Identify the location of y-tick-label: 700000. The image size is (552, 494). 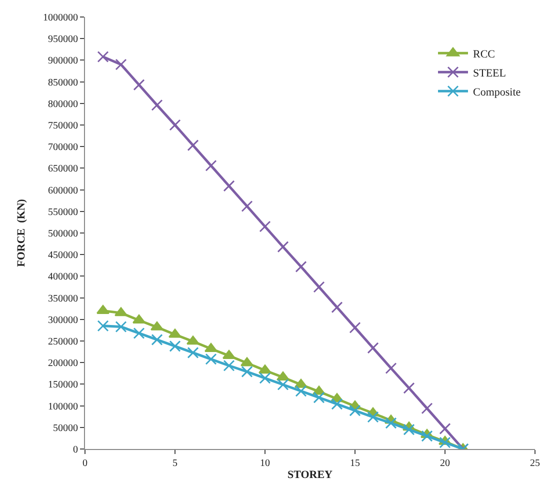
(63, 148).